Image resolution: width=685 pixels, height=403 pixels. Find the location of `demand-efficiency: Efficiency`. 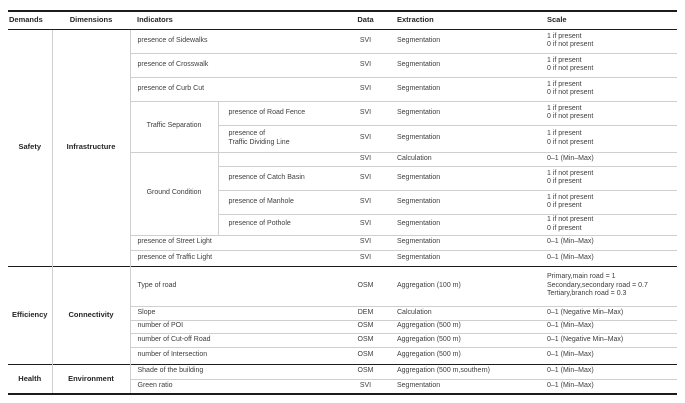

demand-efficiency: Efficiency is located at coordinates (30, 314).